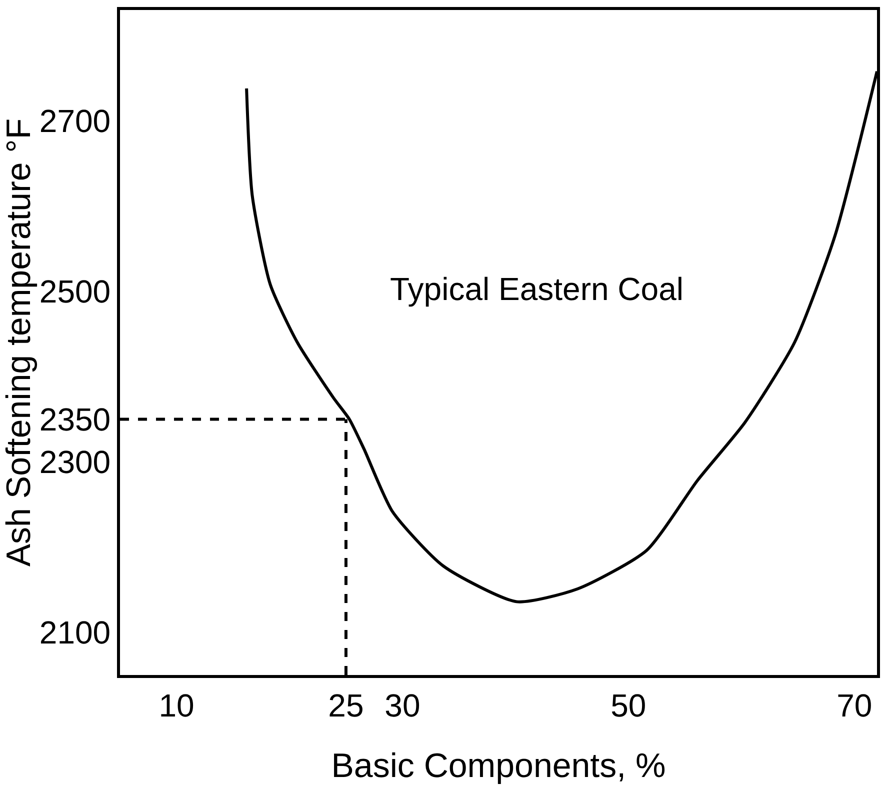 The height and width of the screenshot is (785, 884). I want to click on y-tick-label: 2500, so click(75, 292).